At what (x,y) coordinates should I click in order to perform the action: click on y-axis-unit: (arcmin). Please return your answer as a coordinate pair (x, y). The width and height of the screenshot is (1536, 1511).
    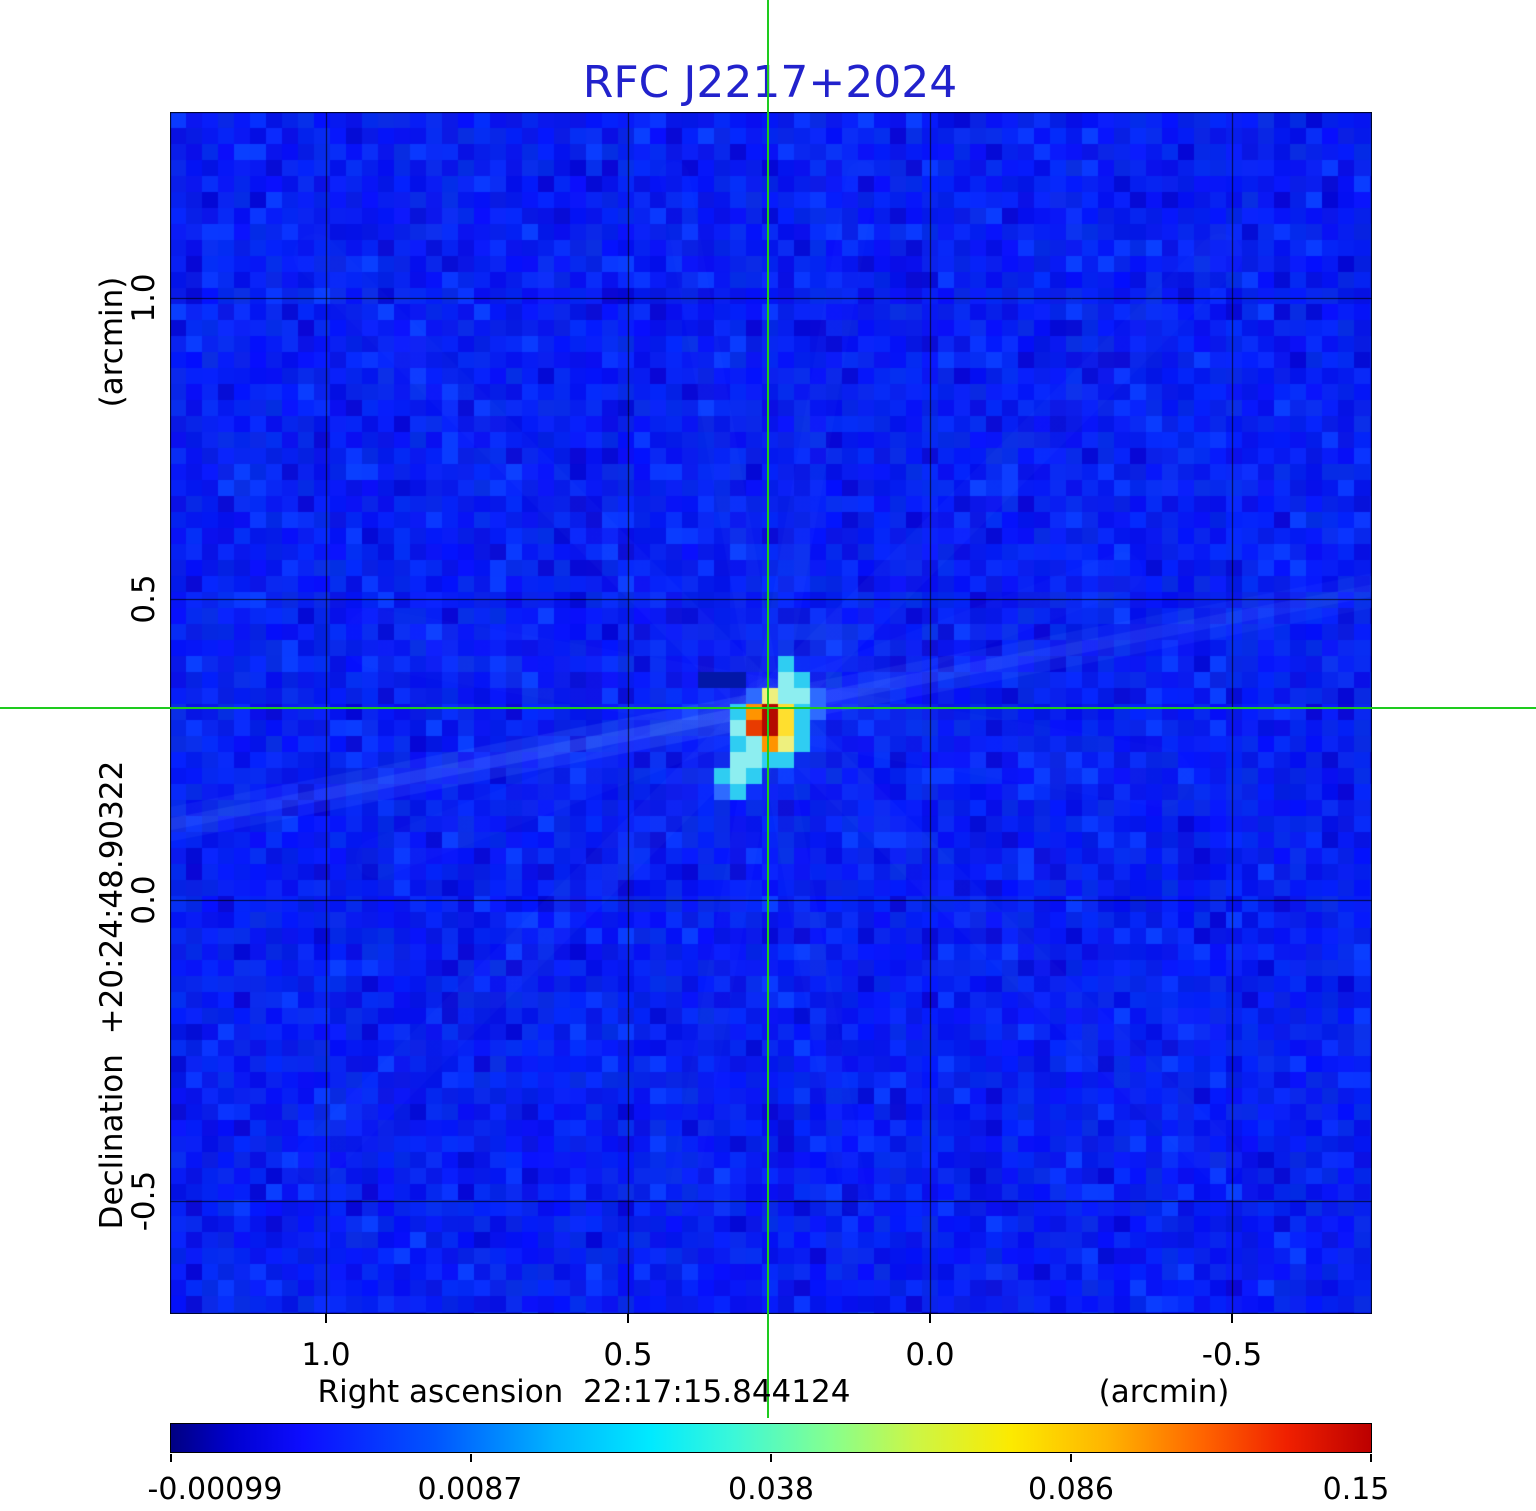
    Looking at the image, I should click on (112, 342).